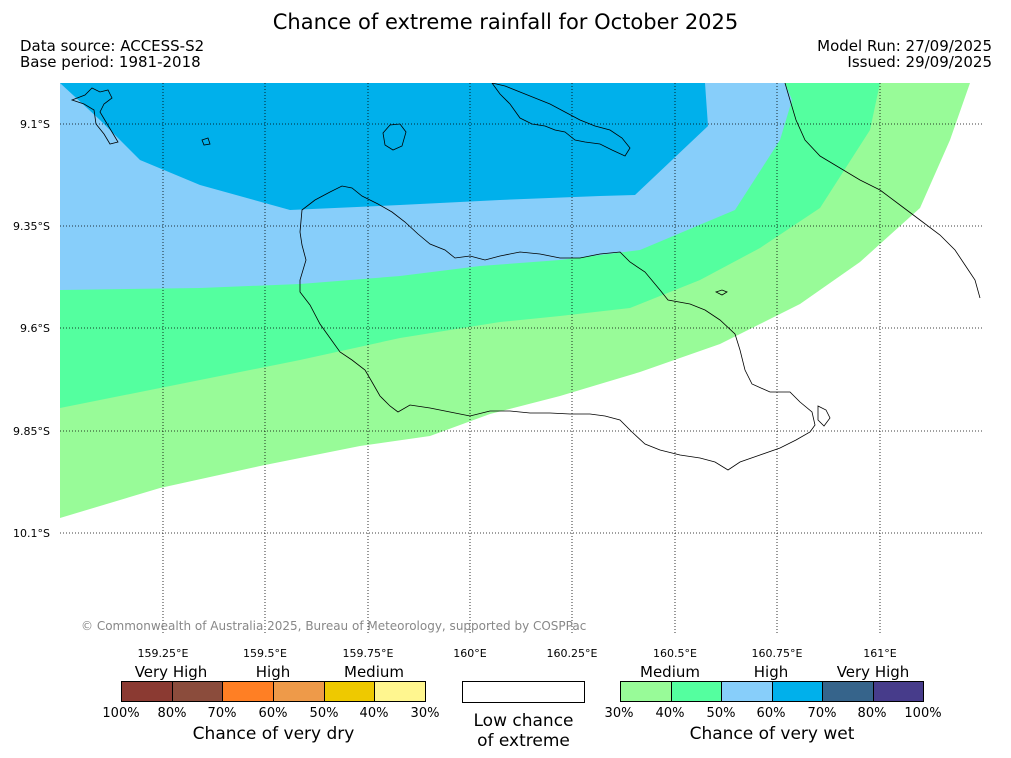  I want to click on lon-label-161: 161°E, so click(880, 653).